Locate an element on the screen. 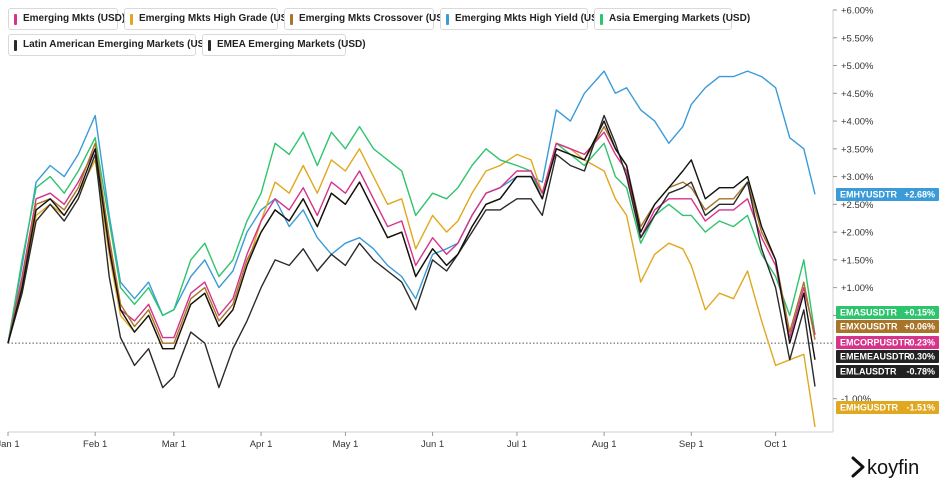  end-tag-emcorpusdtr is located at coordinates (887, 342).